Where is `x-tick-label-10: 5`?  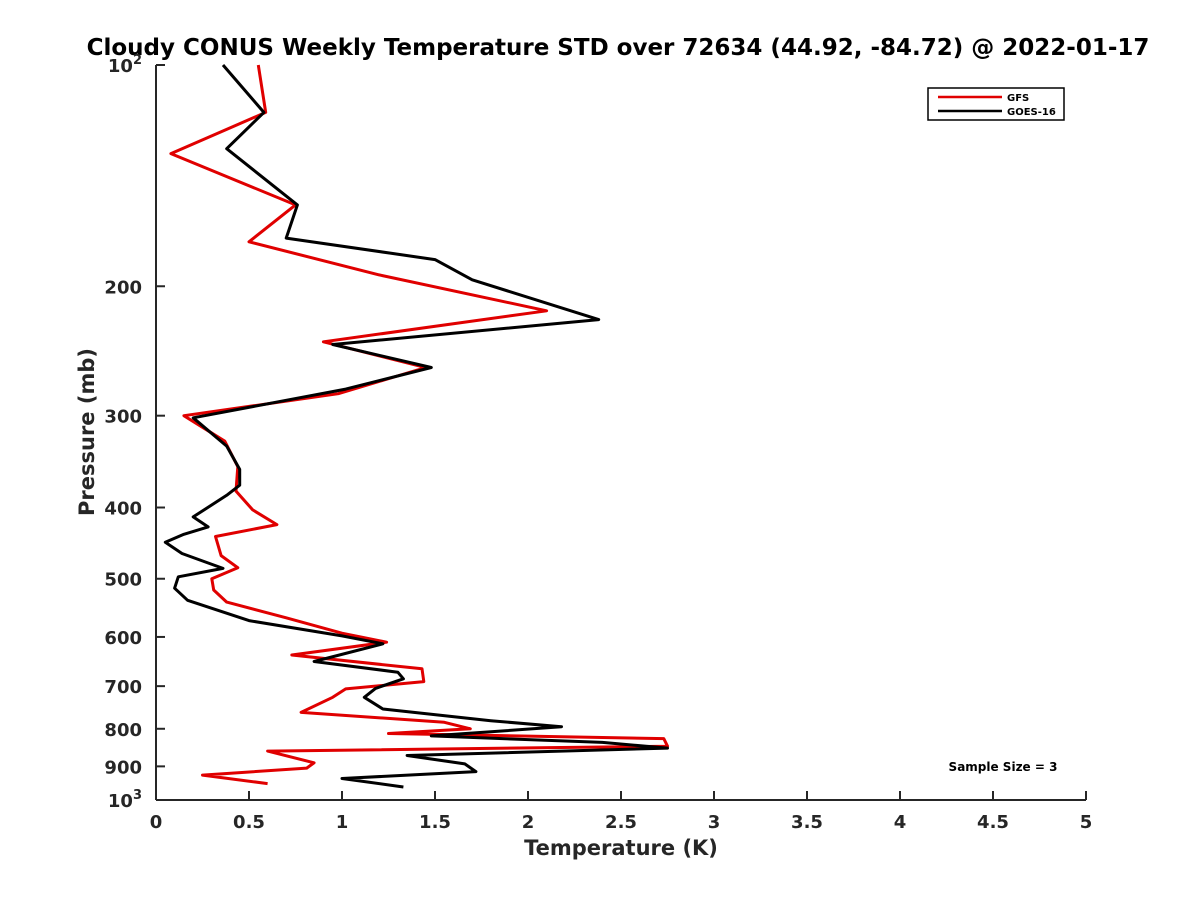 x-tick-label-10: 5 is located at coordinates (1086, 822).